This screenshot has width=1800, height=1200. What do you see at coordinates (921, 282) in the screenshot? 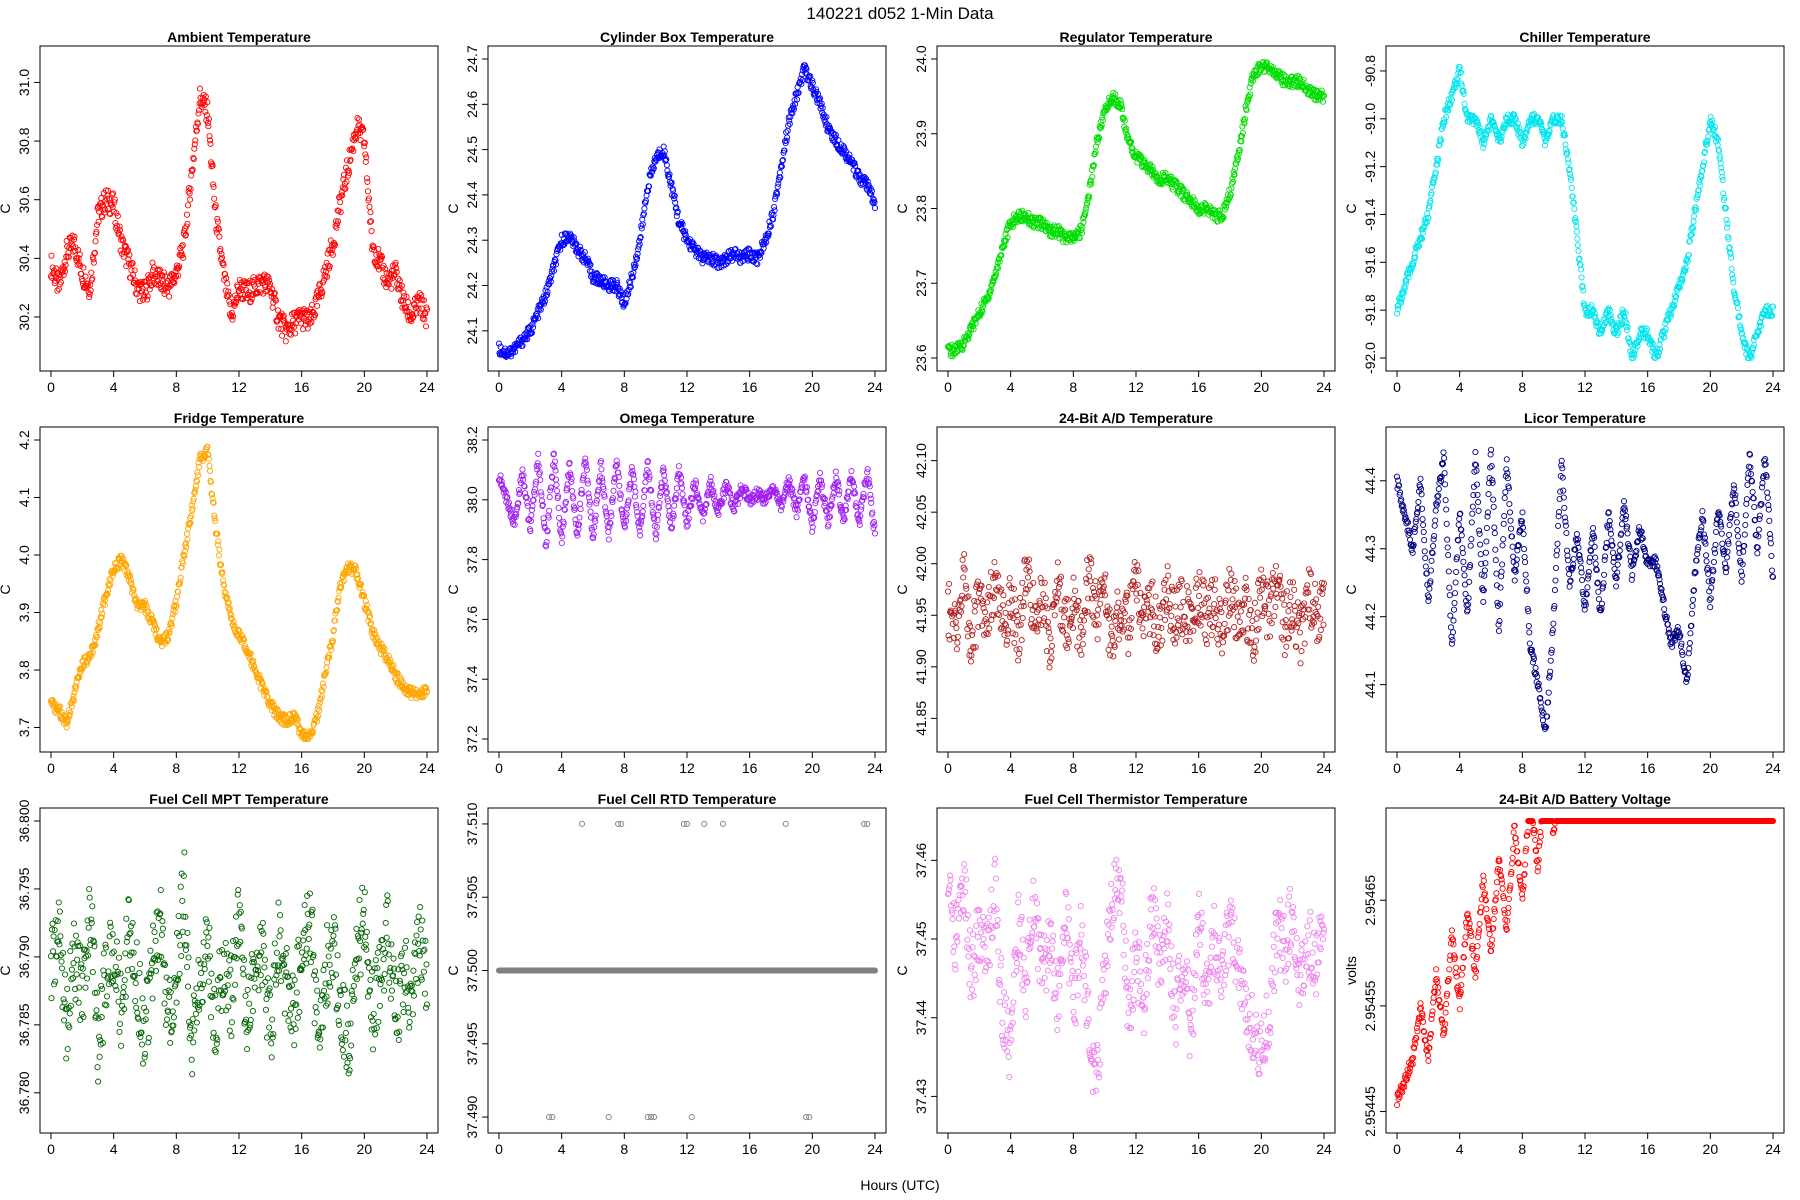
I see `y-tick-label: 23.7` at bounding box center [921, 282].